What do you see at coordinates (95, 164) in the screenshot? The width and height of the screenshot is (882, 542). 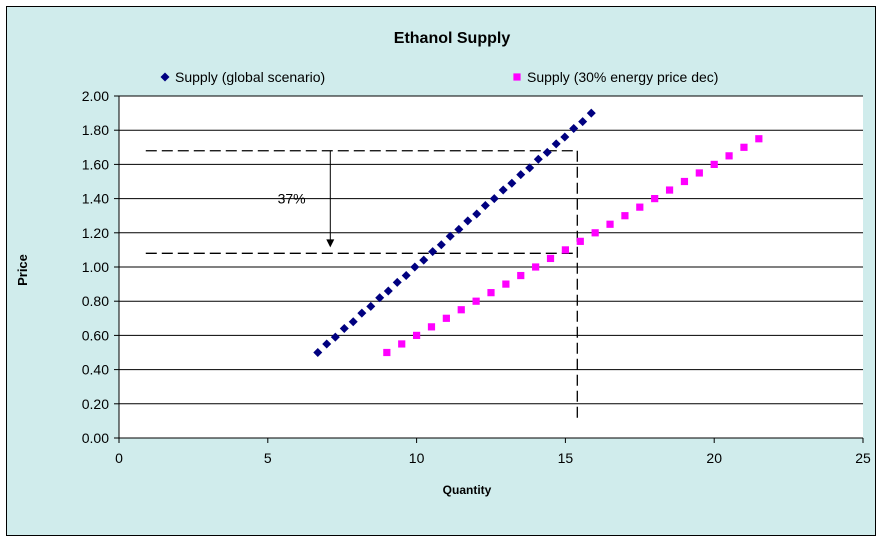 I see `y-tick-label: 1.60` at bounding box center [95, 164].